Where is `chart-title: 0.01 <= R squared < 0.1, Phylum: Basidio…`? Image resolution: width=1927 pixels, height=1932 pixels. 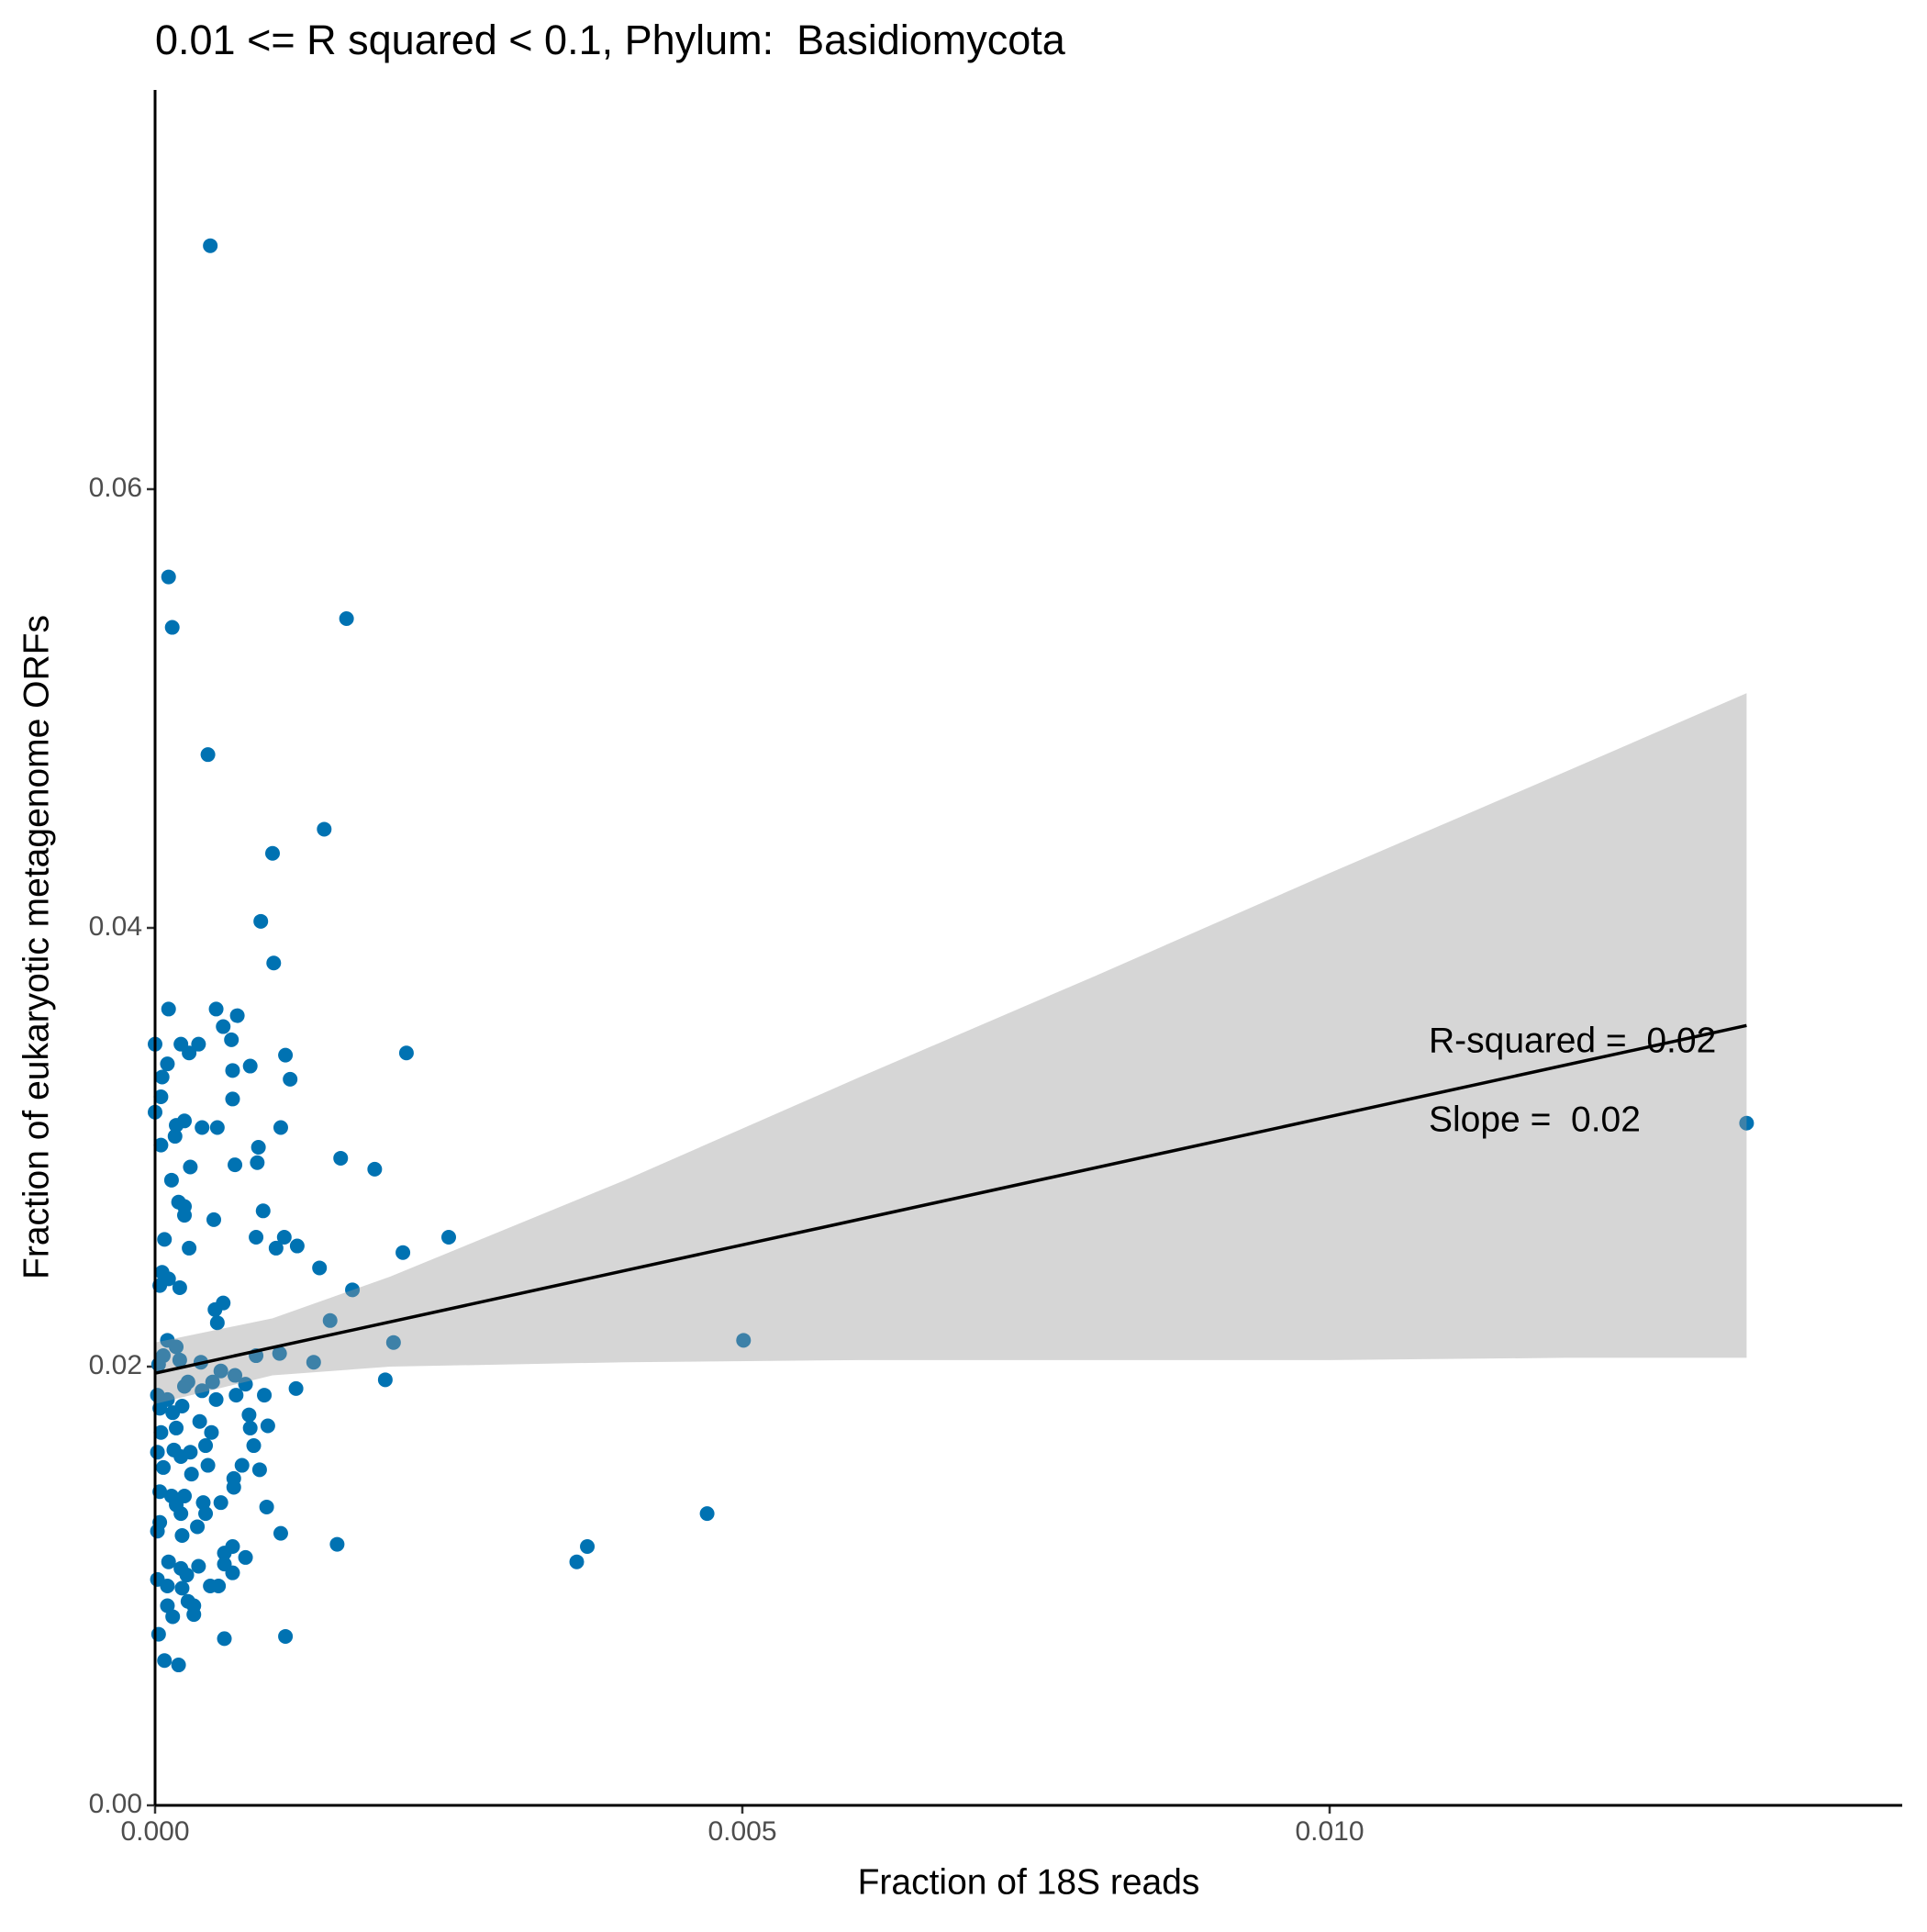 chart-title: 0.01 <= R squared < 0.1, Phylum: Basidio… is located at coordinates (610, 40).